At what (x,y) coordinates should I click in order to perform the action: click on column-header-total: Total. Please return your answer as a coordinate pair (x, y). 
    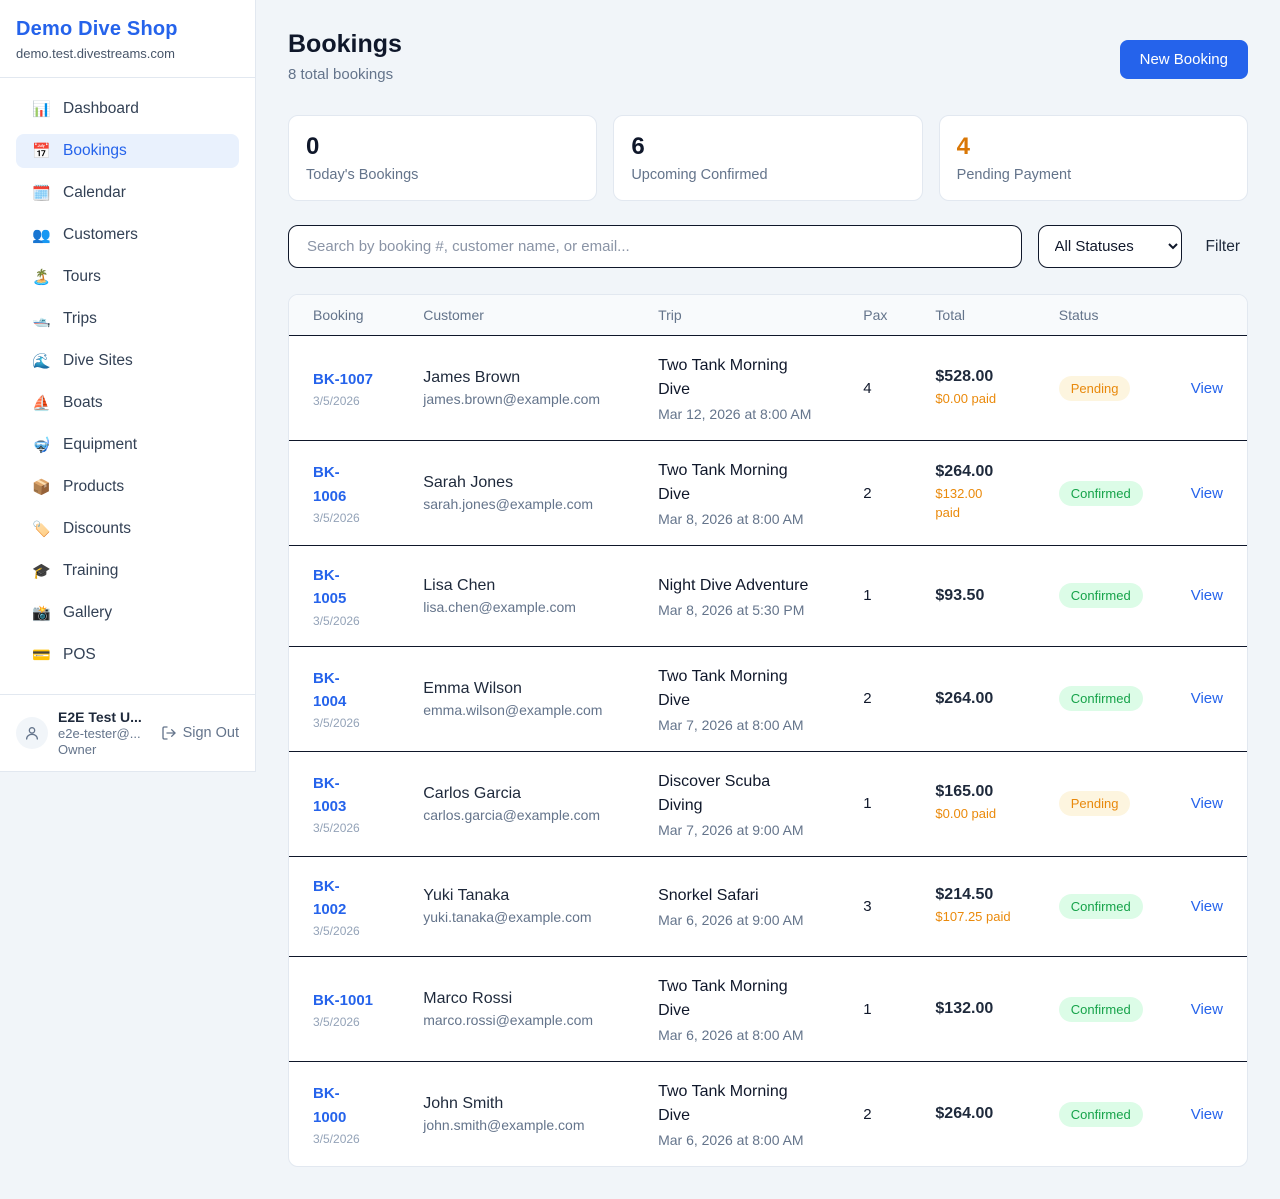
    Looking at the image, I should click on (973, 315).